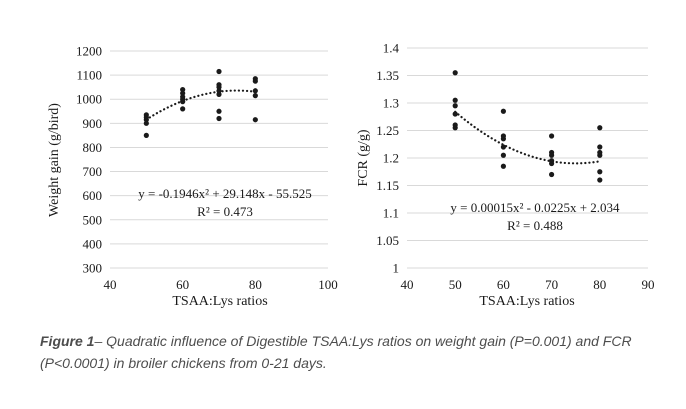  I want to click on x-tick-label: 70, so click(551, 284).